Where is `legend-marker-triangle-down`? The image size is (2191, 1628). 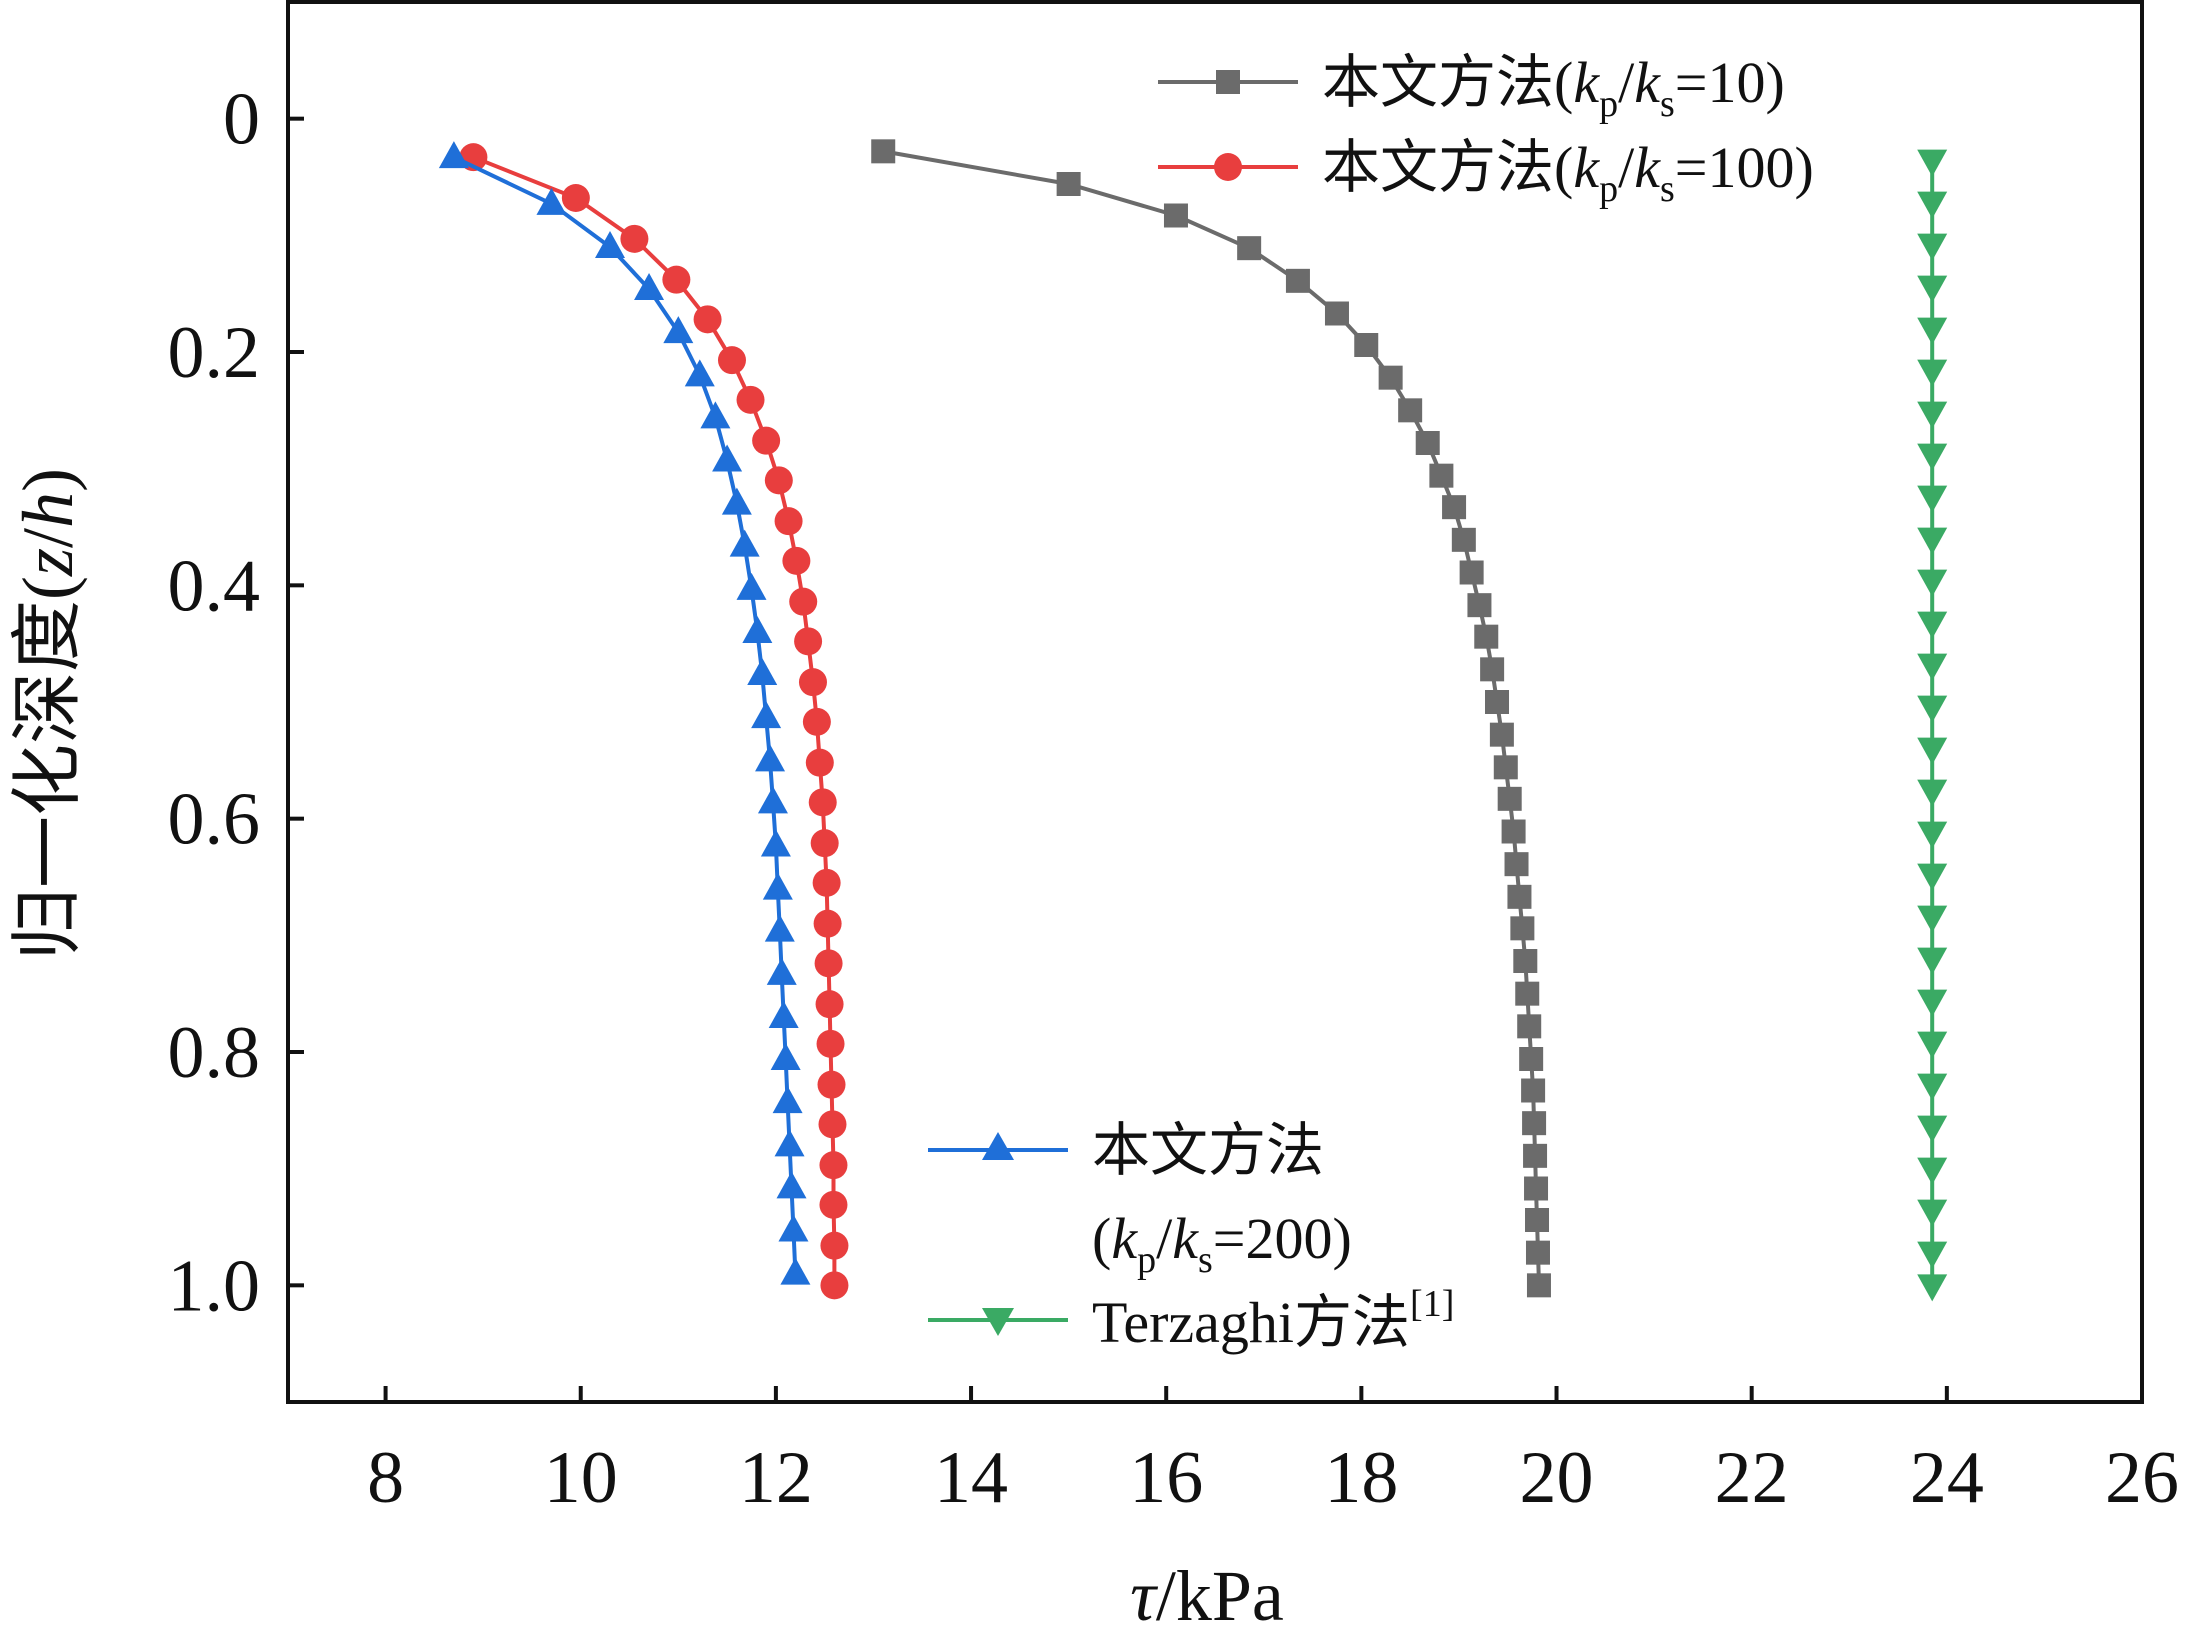
legend-marker-triangle-down is located at coordinates (998, 1322).